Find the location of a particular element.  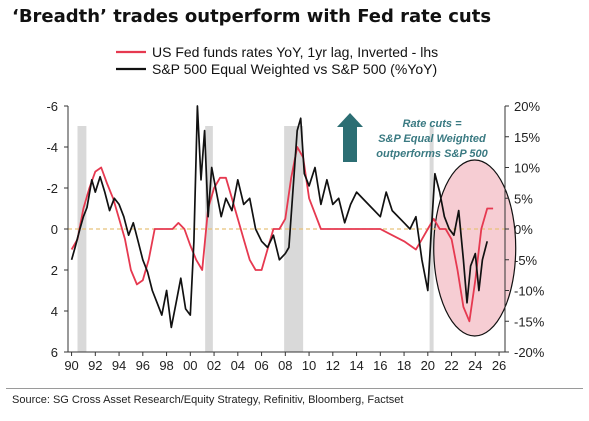

y-right-tick-label: -15% is located at coordinates (529, 321).